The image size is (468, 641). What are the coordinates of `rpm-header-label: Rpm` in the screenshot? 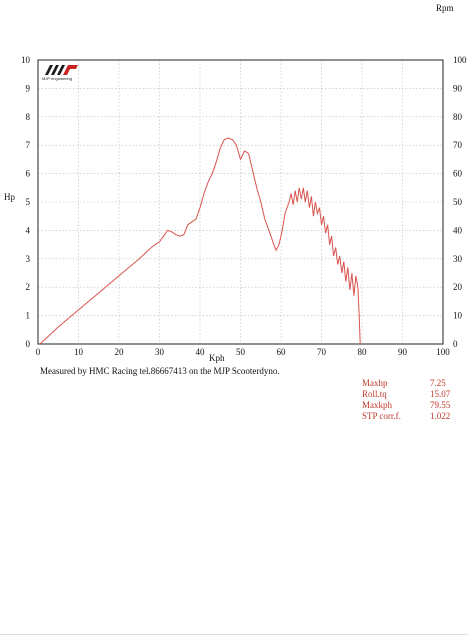 It's located at (445, 8).